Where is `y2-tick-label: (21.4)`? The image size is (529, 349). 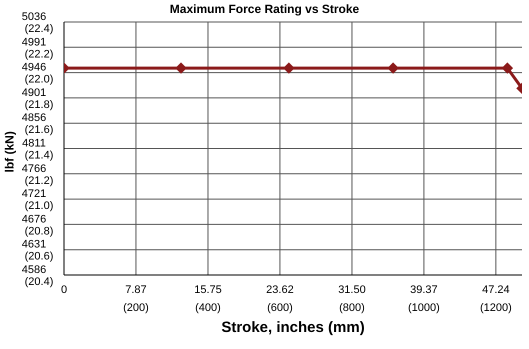
y2-tick-label: (21.4) is located at coordinates (39, 156).